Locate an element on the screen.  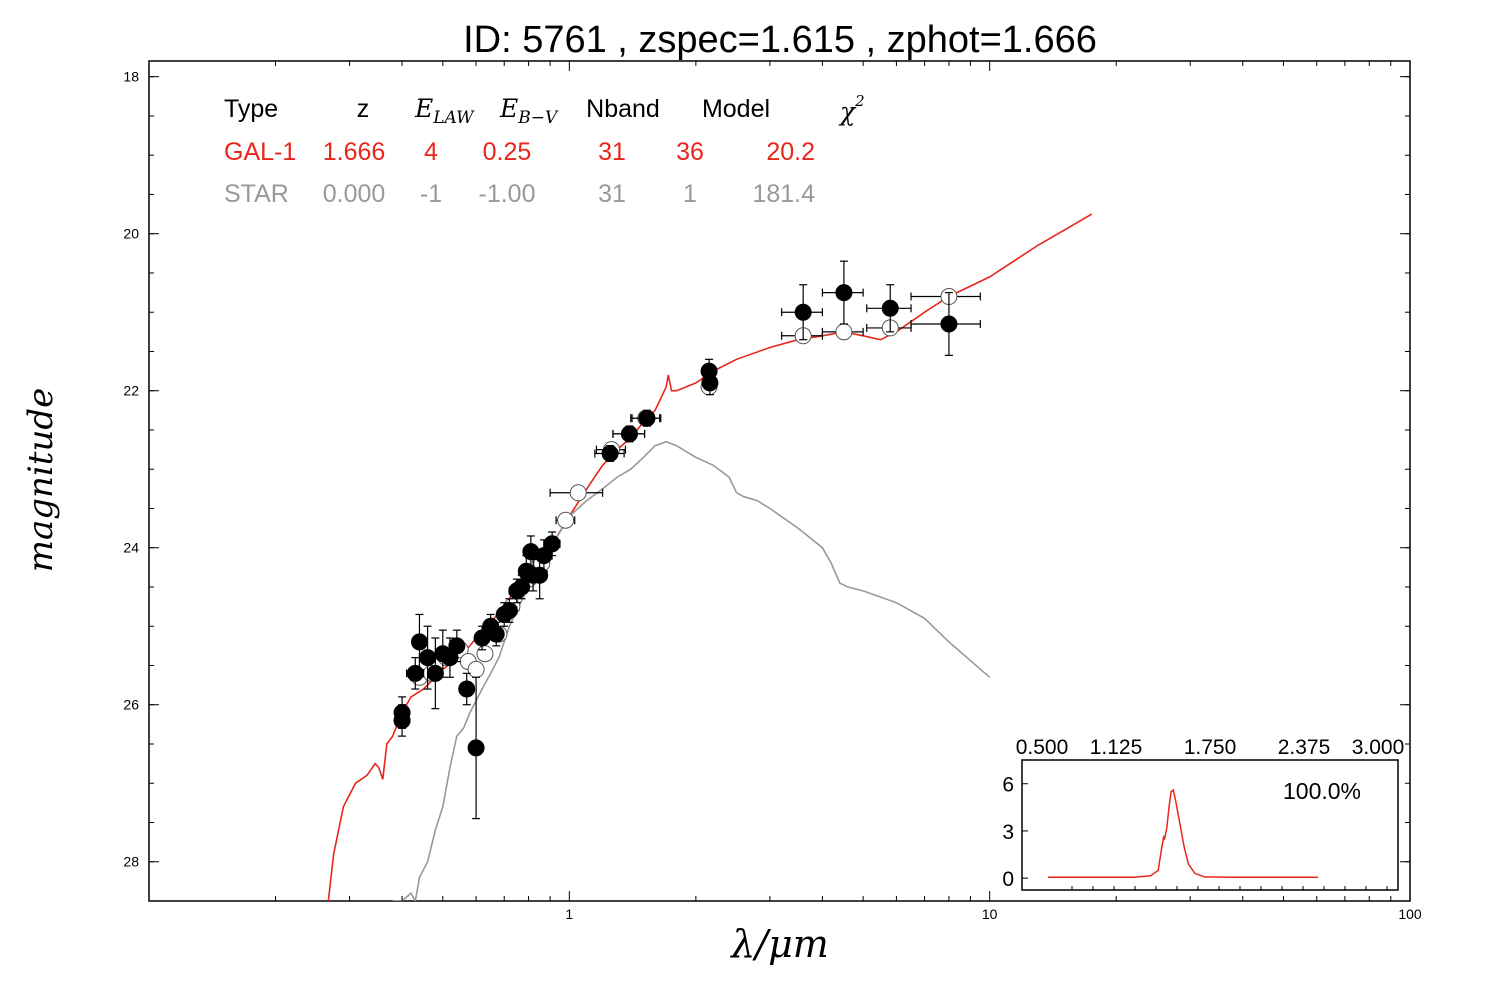
table-cell-z: 1.666 is located at coordinates (354, 152).